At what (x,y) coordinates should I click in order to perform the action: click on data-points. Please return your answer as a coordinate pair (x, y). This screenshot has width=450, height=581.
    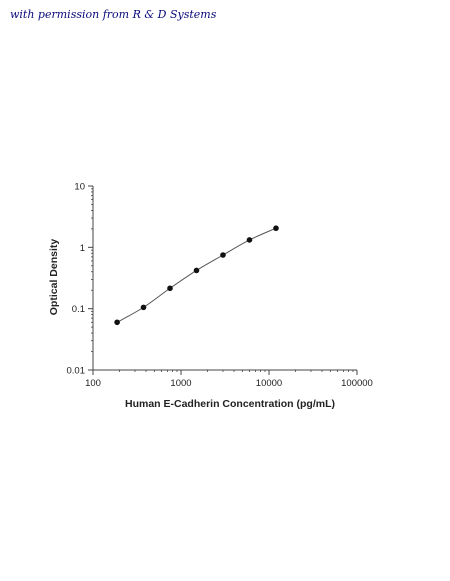
    Looking at the image, I should click on (196, 275).